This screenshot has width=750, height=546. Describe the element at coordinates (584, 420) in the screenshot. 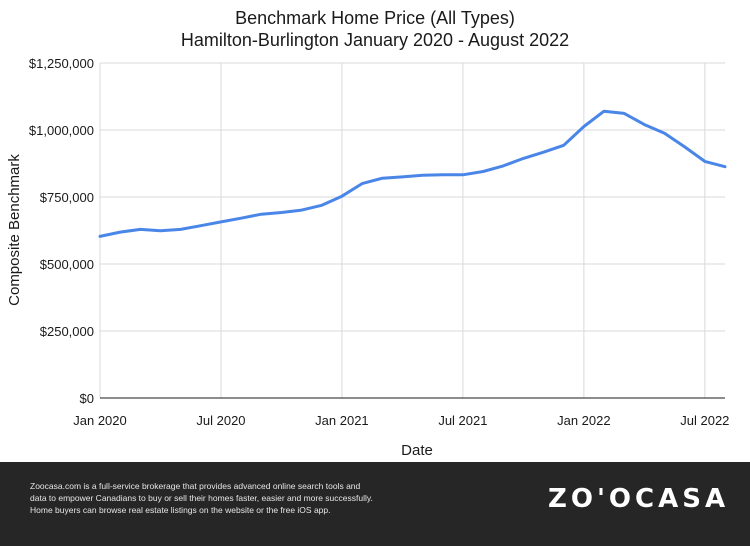

I see `x-tick-label: Jan 2022` at that location.